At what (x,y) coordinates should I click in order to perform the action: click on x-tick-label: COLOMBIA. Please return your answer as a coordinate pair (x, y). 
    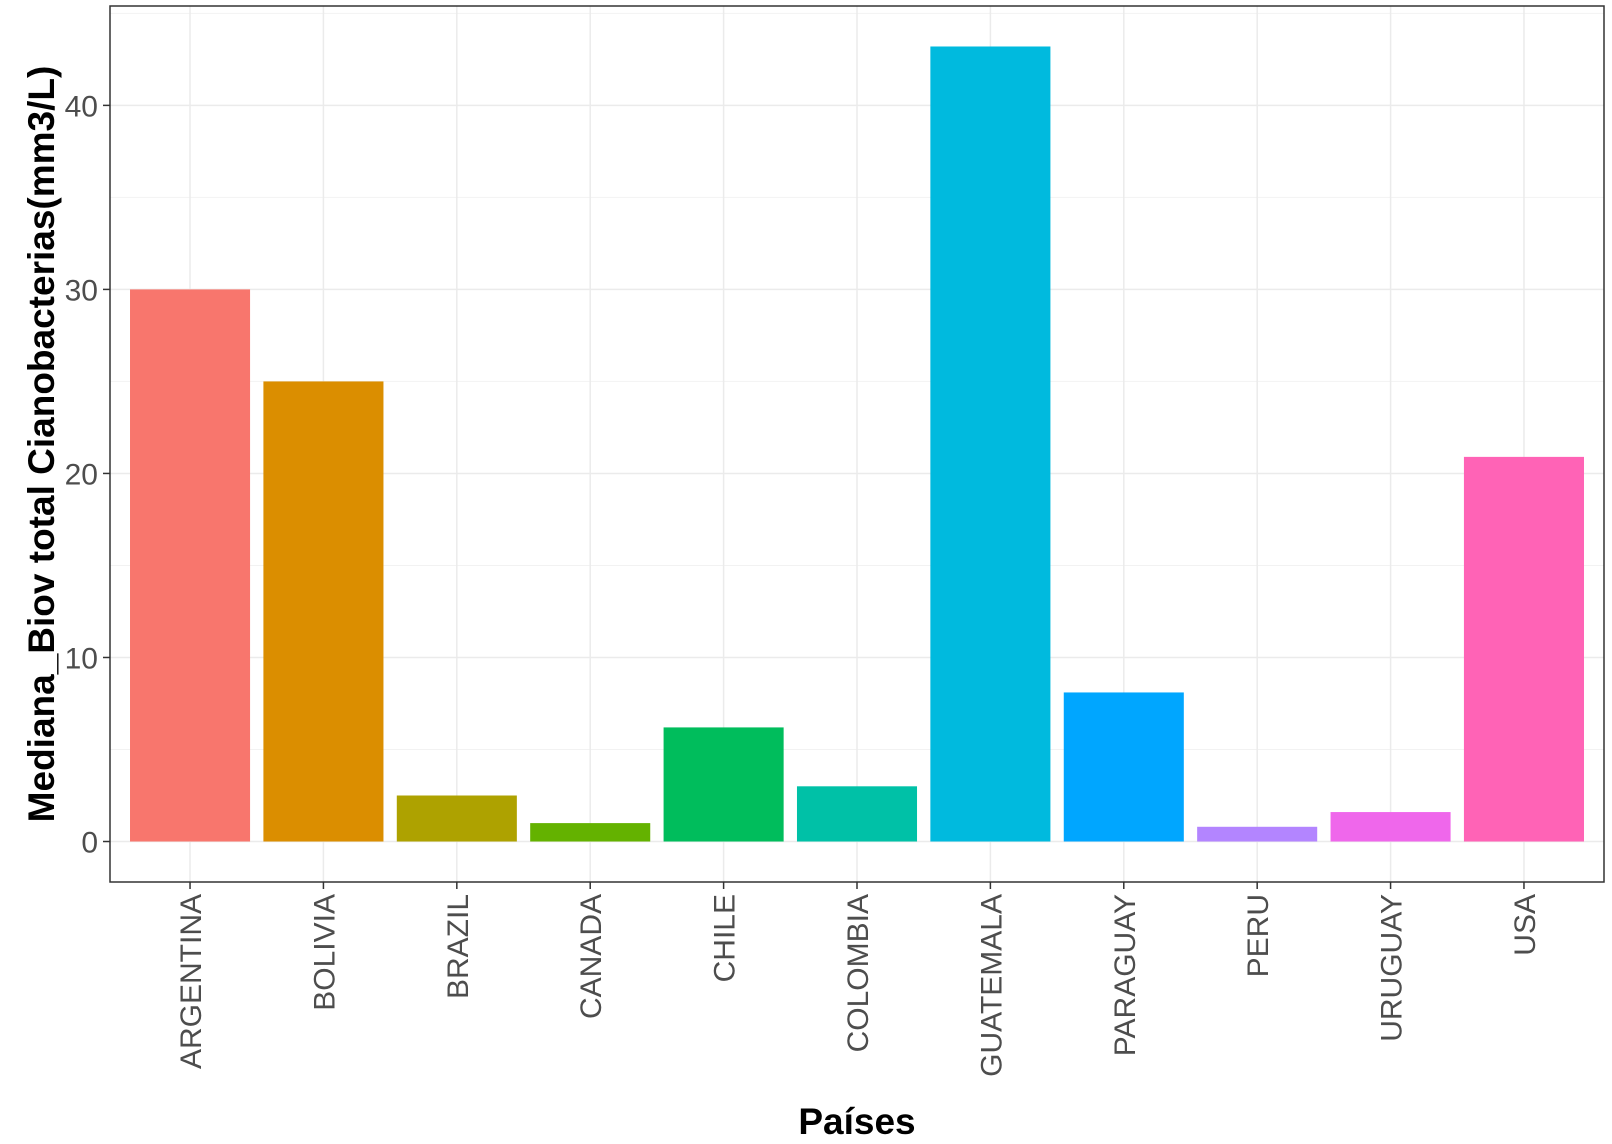
    Looking at the image, I should click on (858, 973).